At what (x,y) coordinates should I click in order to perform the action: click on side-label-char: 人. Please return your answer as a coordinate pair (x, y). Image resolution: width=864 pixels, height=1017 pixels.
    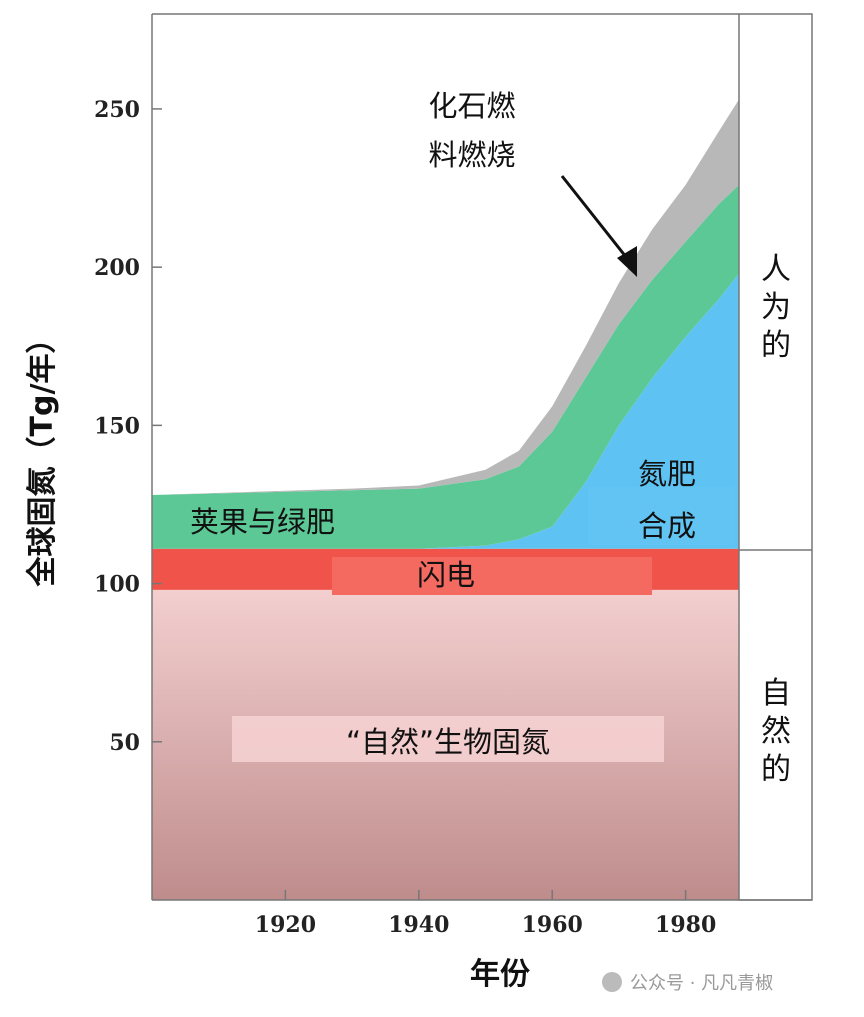
    Looking at the image, I should click on (776, 269).